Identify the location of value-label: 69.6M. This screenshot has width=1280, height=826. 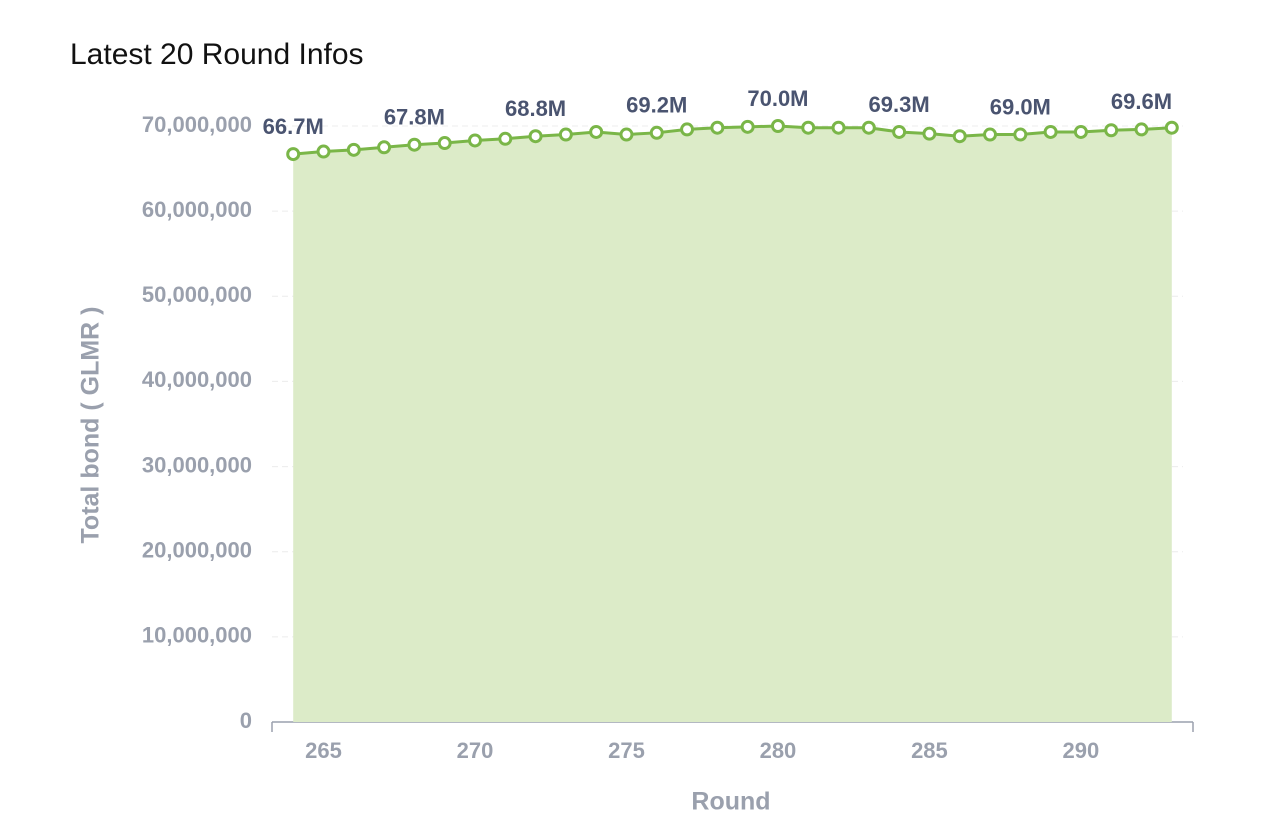
(1141, 101).